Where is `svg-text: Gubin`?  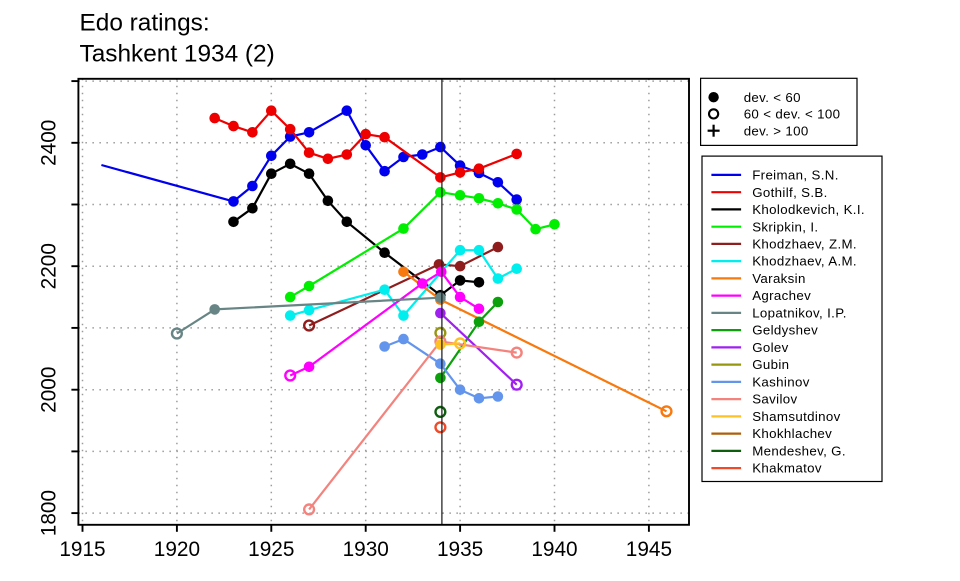
svg-text: Gubin is located at coordinates (770, 364).